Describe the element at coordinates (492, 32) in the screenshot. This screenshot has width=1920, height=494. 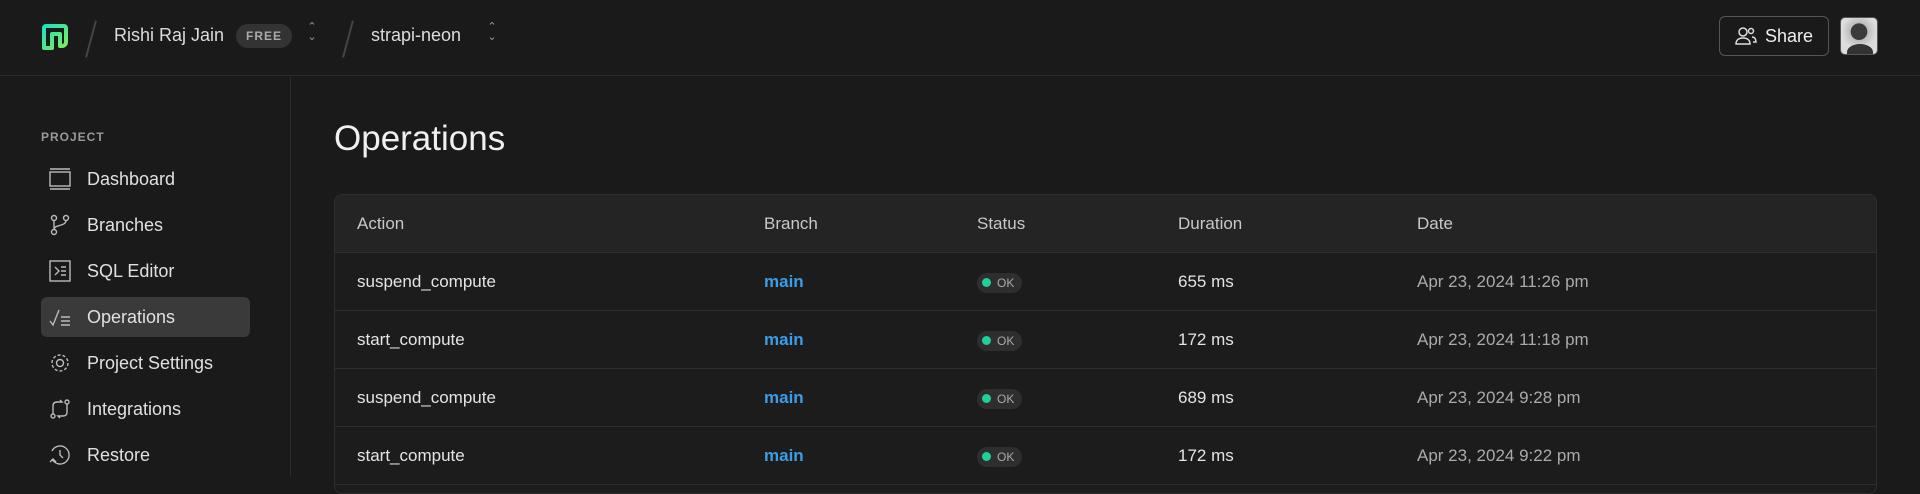
I see `project-switcher-icon: ⌃ ⌄` at that location.